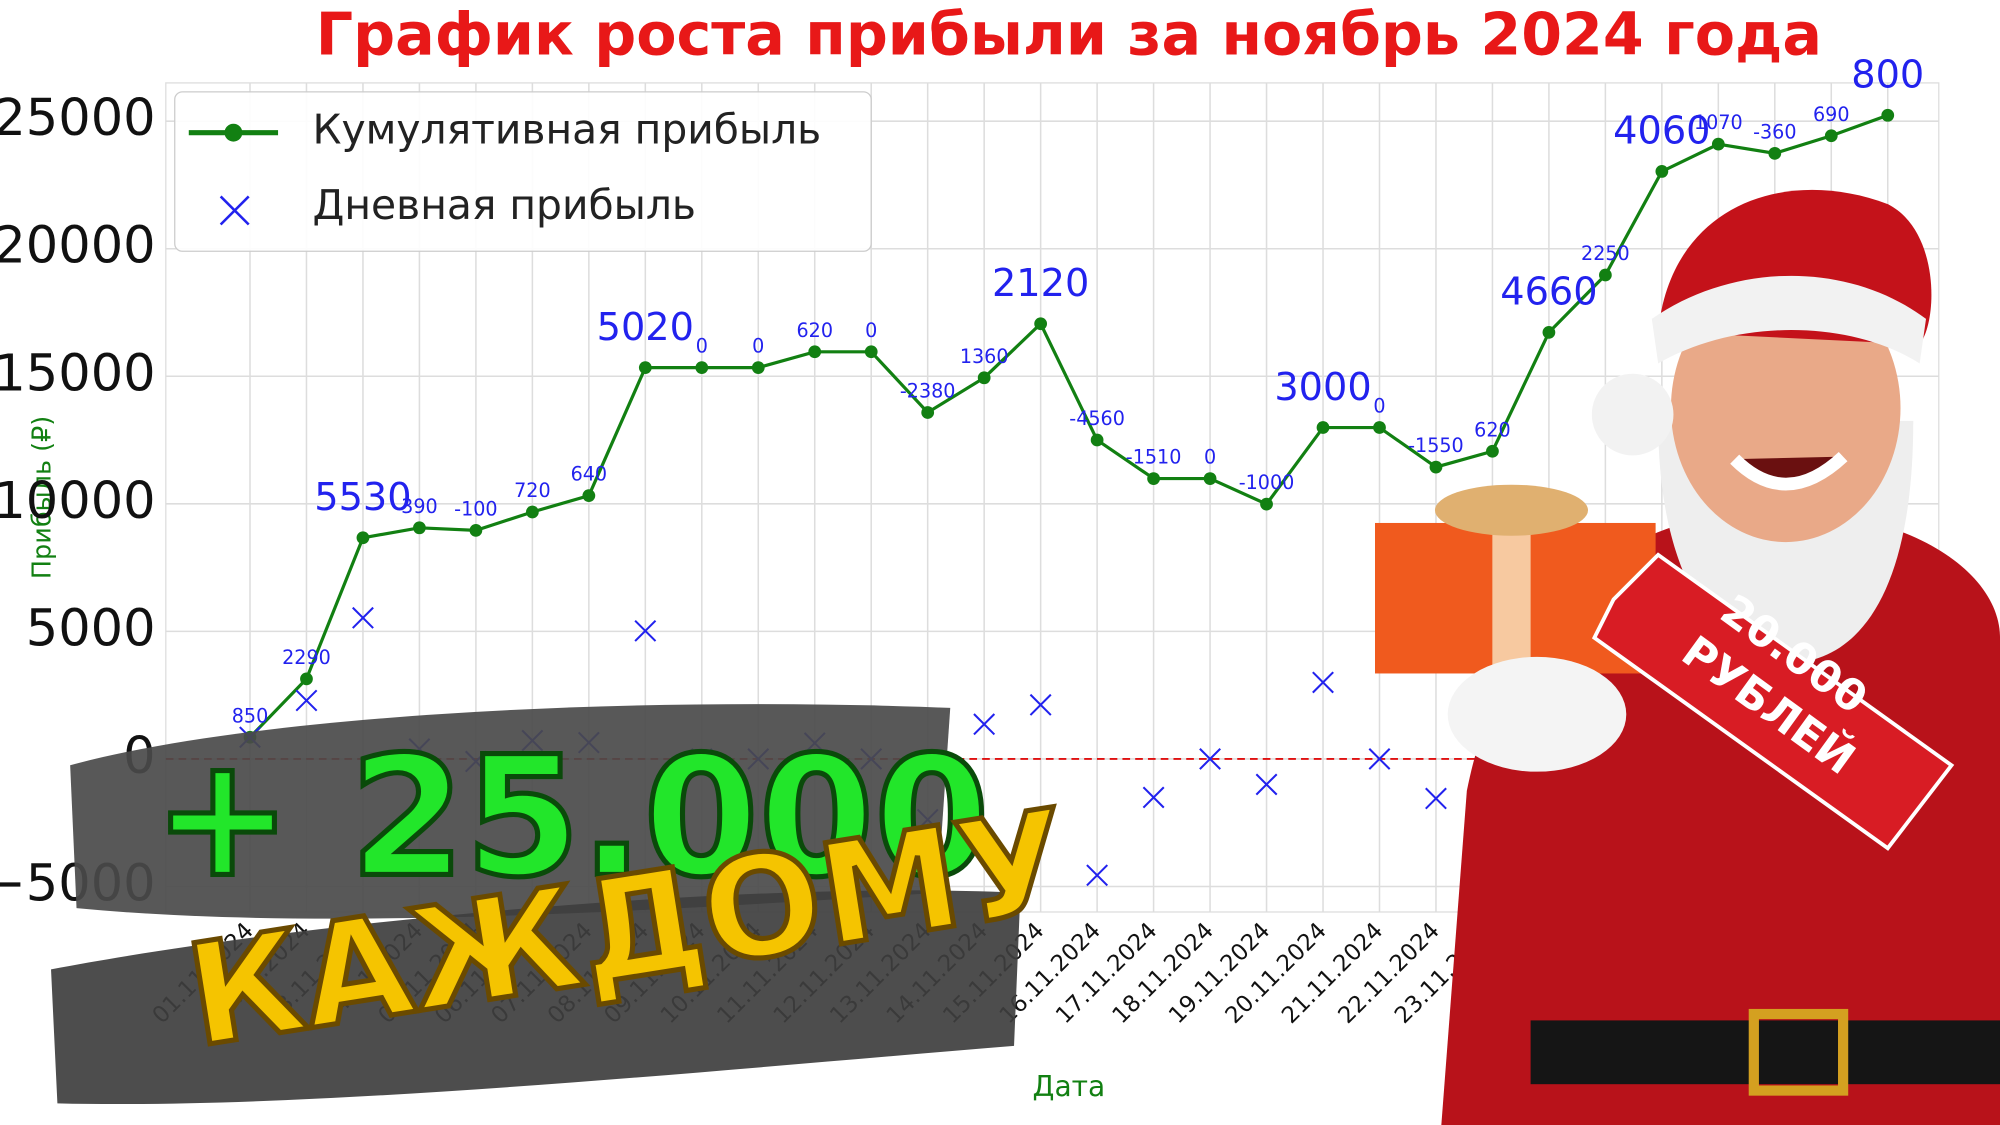 This screenshot has width=2000, height=1125. What do you see at coordinates (1798, 1052) in the screenshot?
I see `santa-buckle` at bounding box center [1798, 1052].